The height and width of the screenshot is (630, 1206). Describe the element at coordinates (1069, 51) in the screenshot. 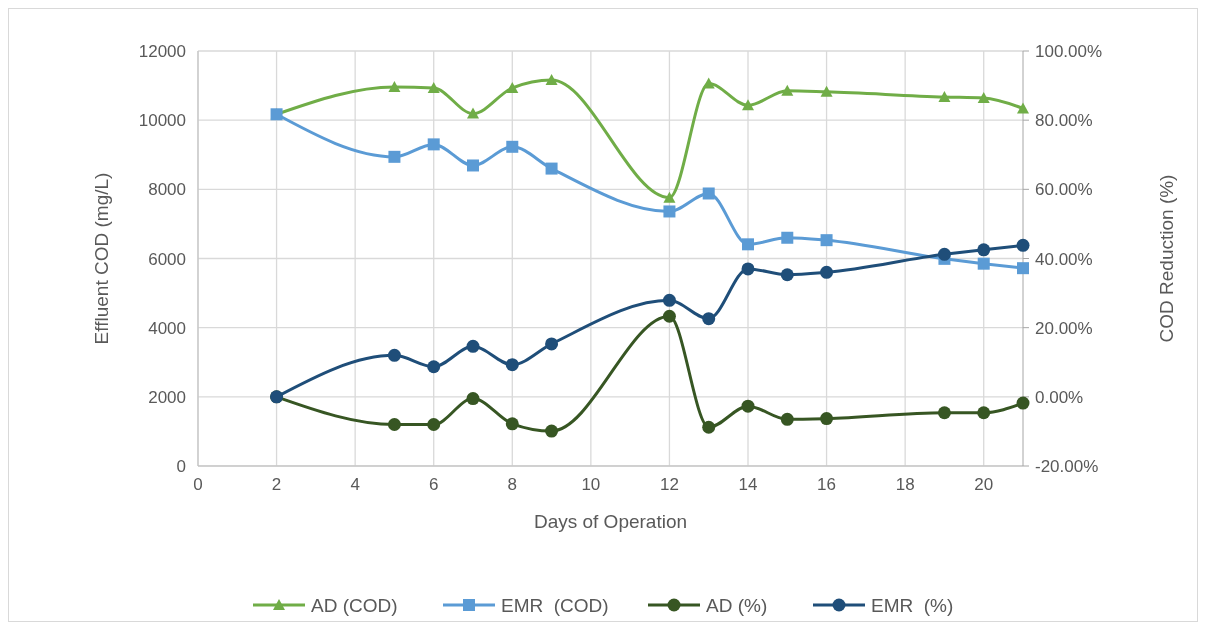

I see `y2-tick-label: 100.00%` at that location.